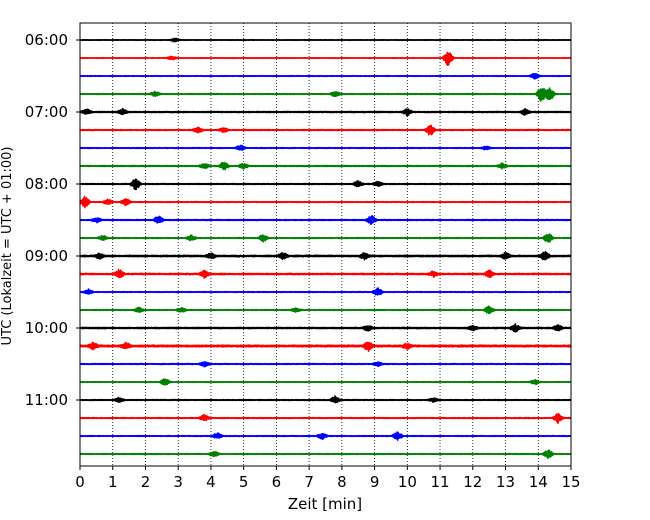  What do you see at coordinates (113, 482) in the screenshot?
I see `x-tick-label: 1` at bounding box center [113, 482].